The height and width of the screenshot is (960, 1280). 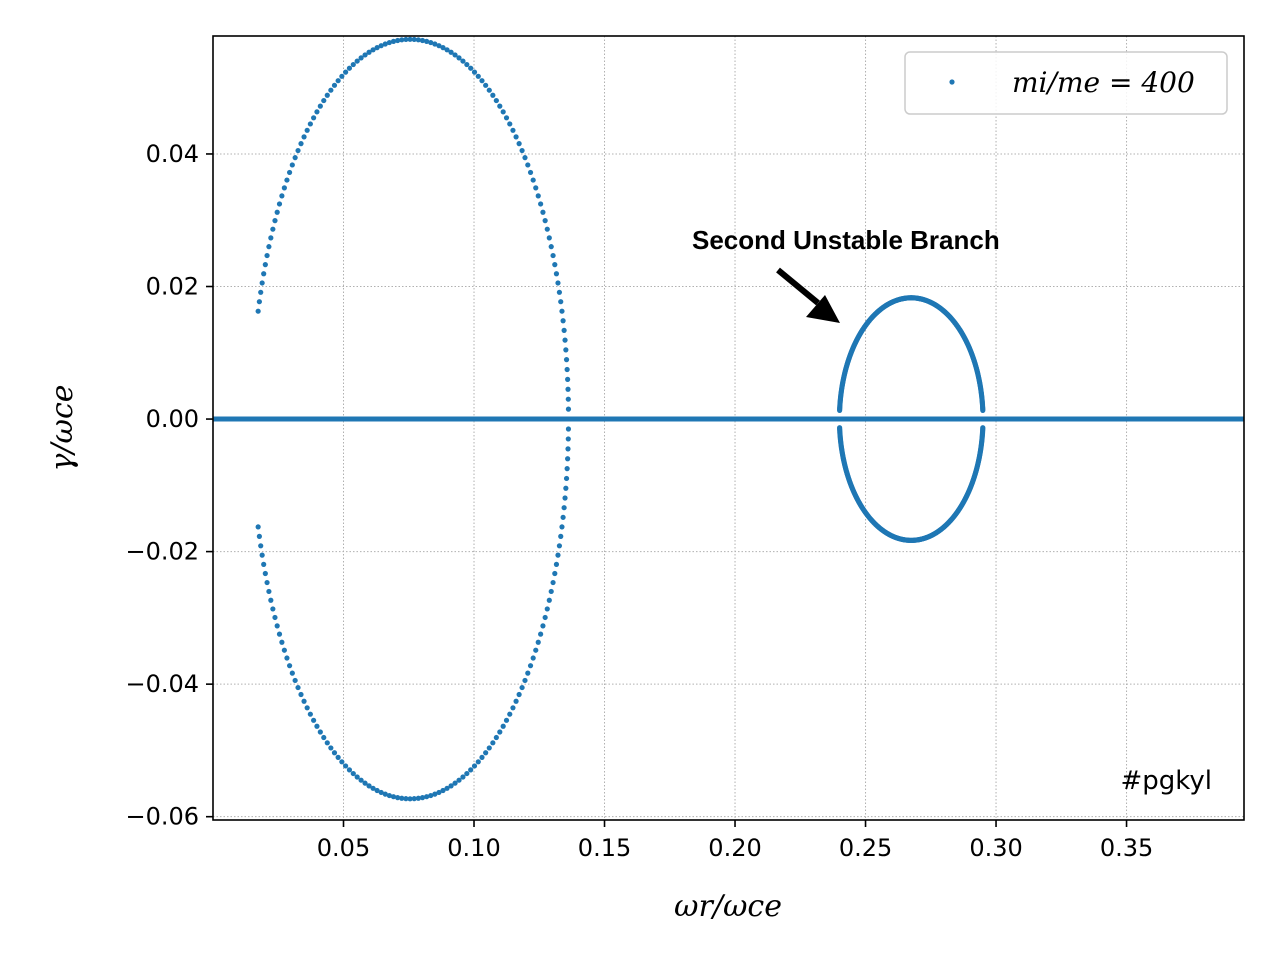 I want to click on legend: mi/me = 400, so click(x=1066, y=83).